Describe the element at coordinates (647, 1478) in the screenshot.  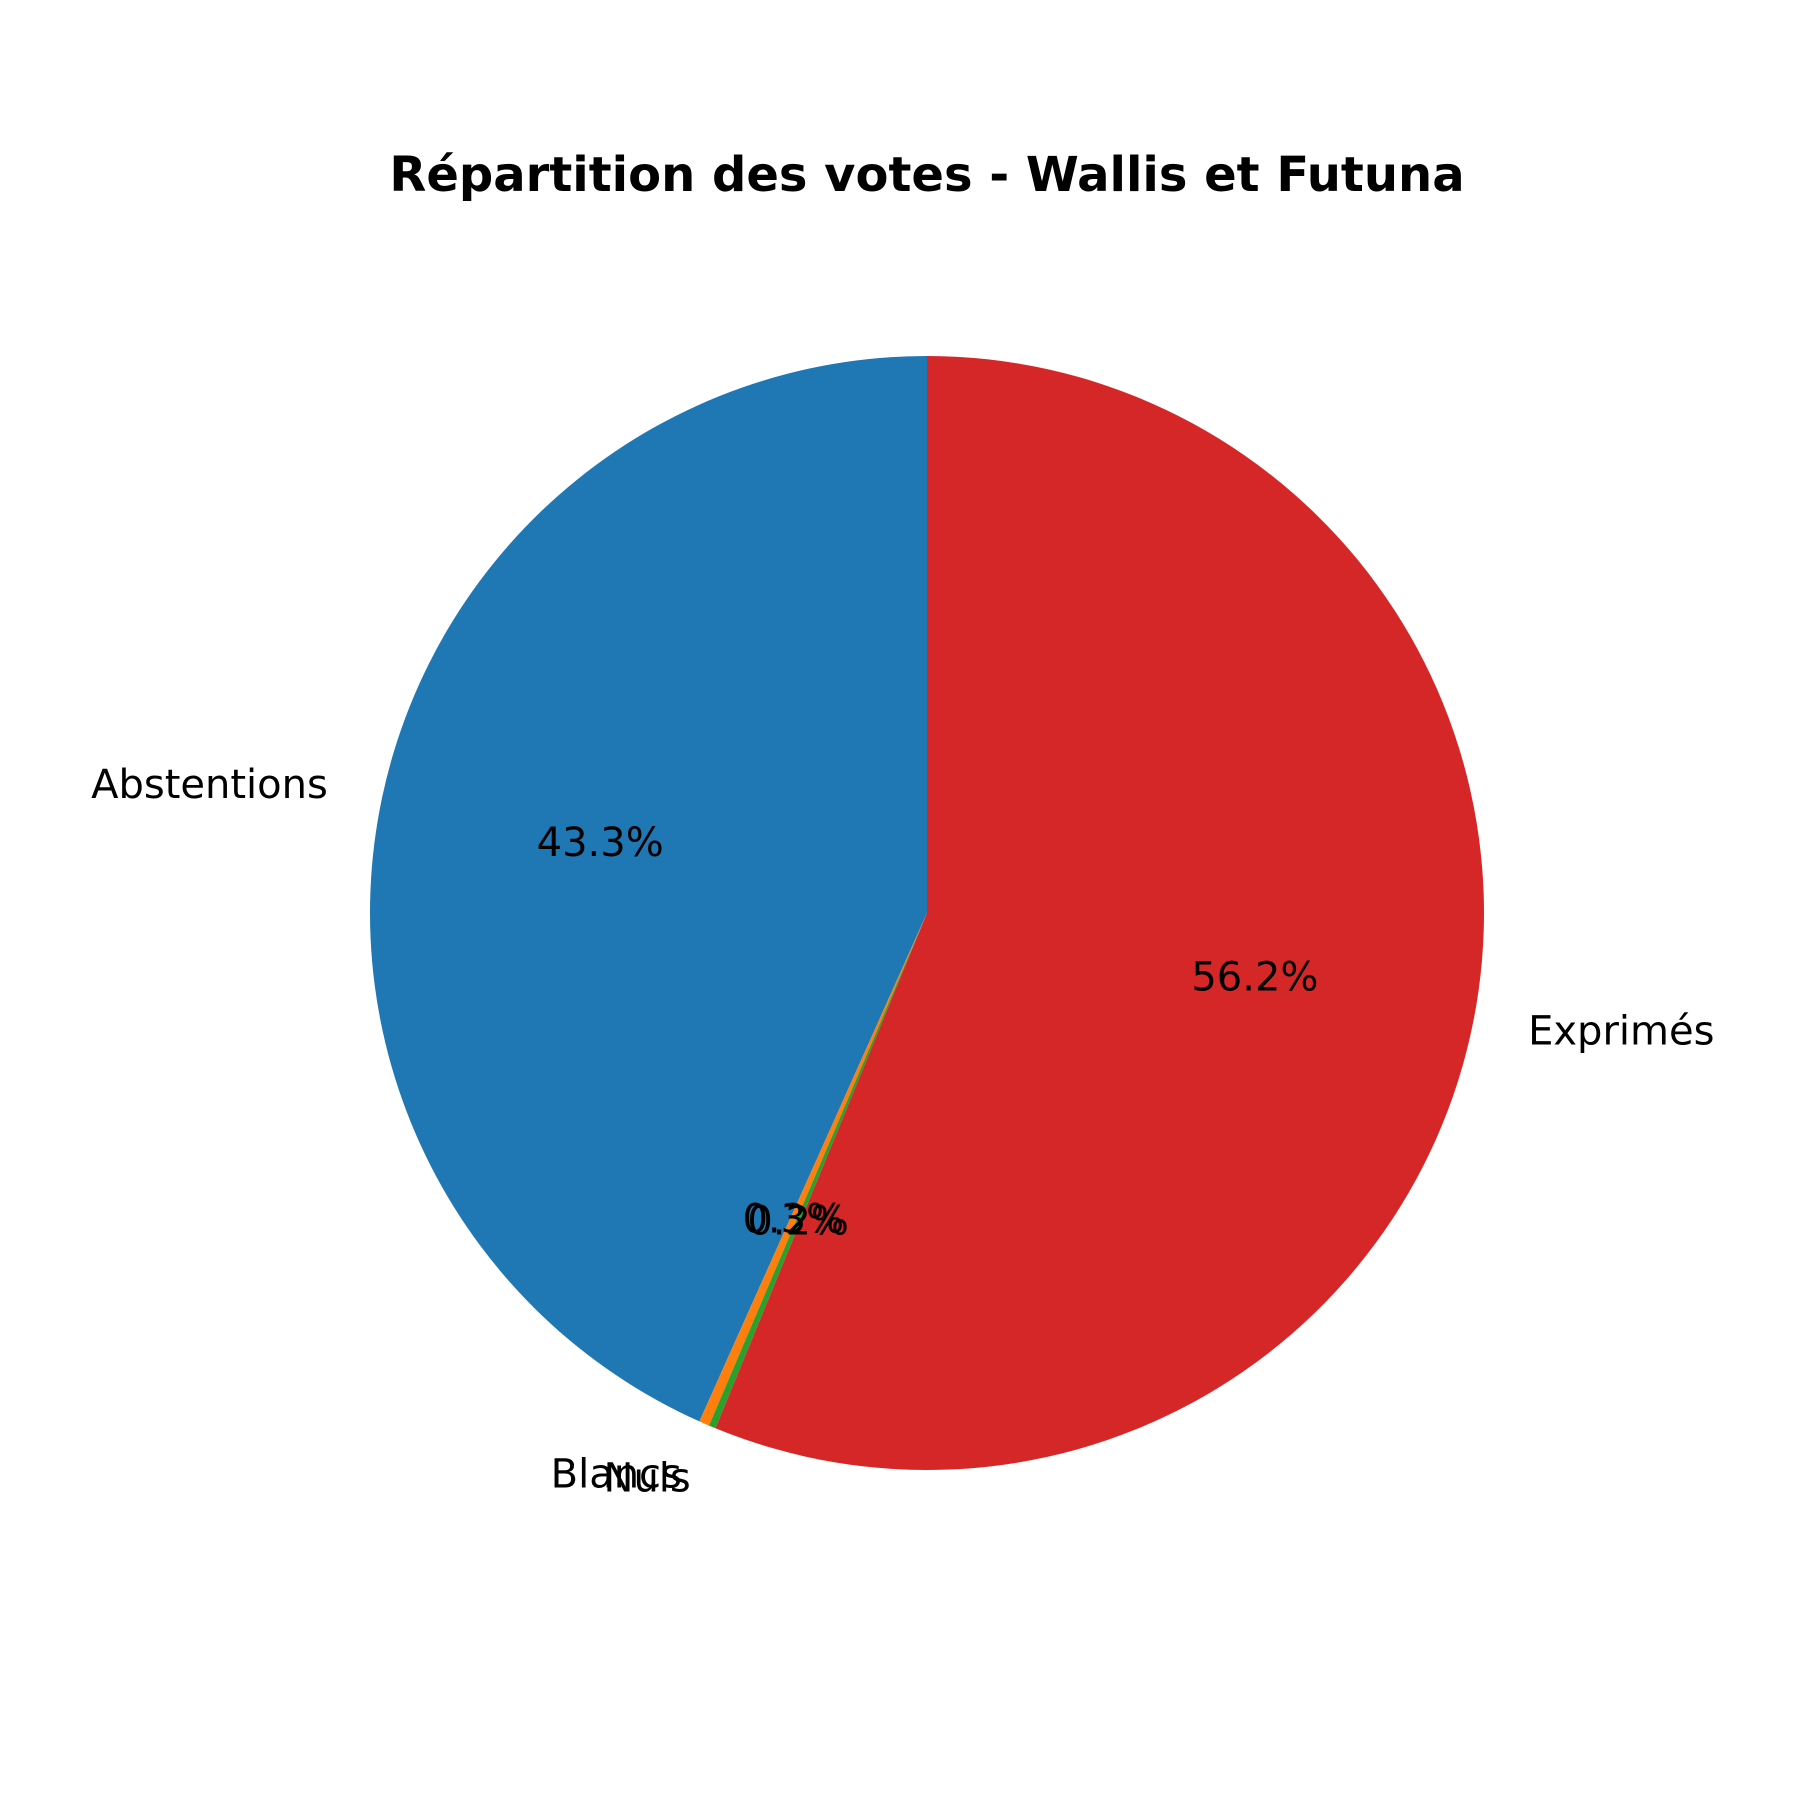
I see `pie-label-nuls: Nuls` at that location.